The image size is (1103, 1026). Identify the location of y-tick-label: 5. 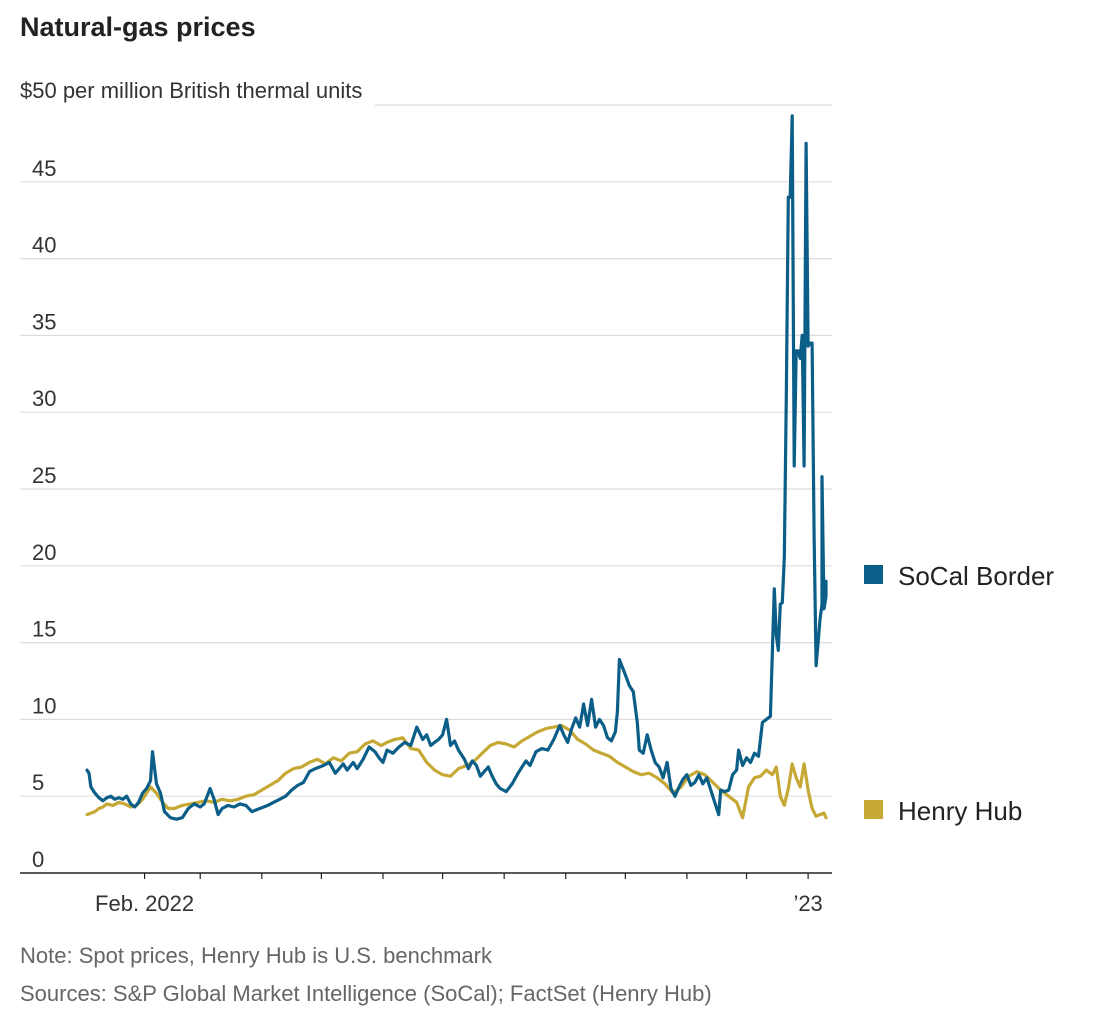
(38, 782).